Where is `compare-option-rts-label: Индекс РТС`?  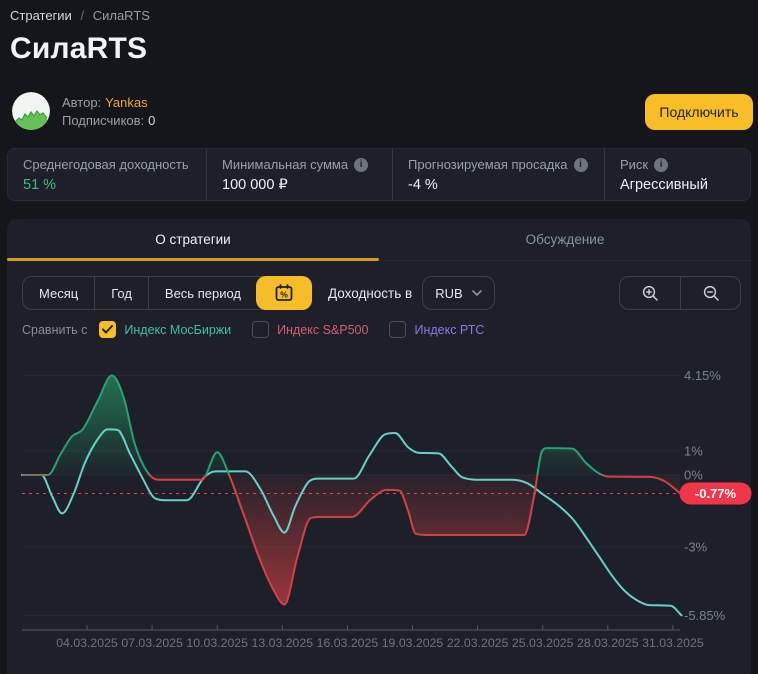 compare-option-rts-label: Индекс РТС is located at coordinates (449, 329).